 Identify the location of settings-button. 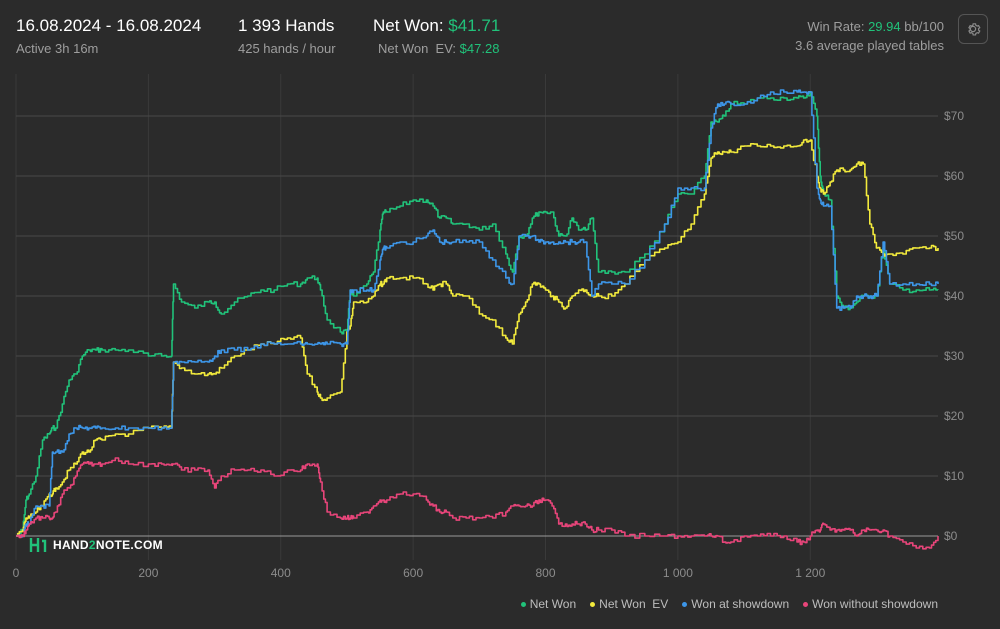
(973, 29).